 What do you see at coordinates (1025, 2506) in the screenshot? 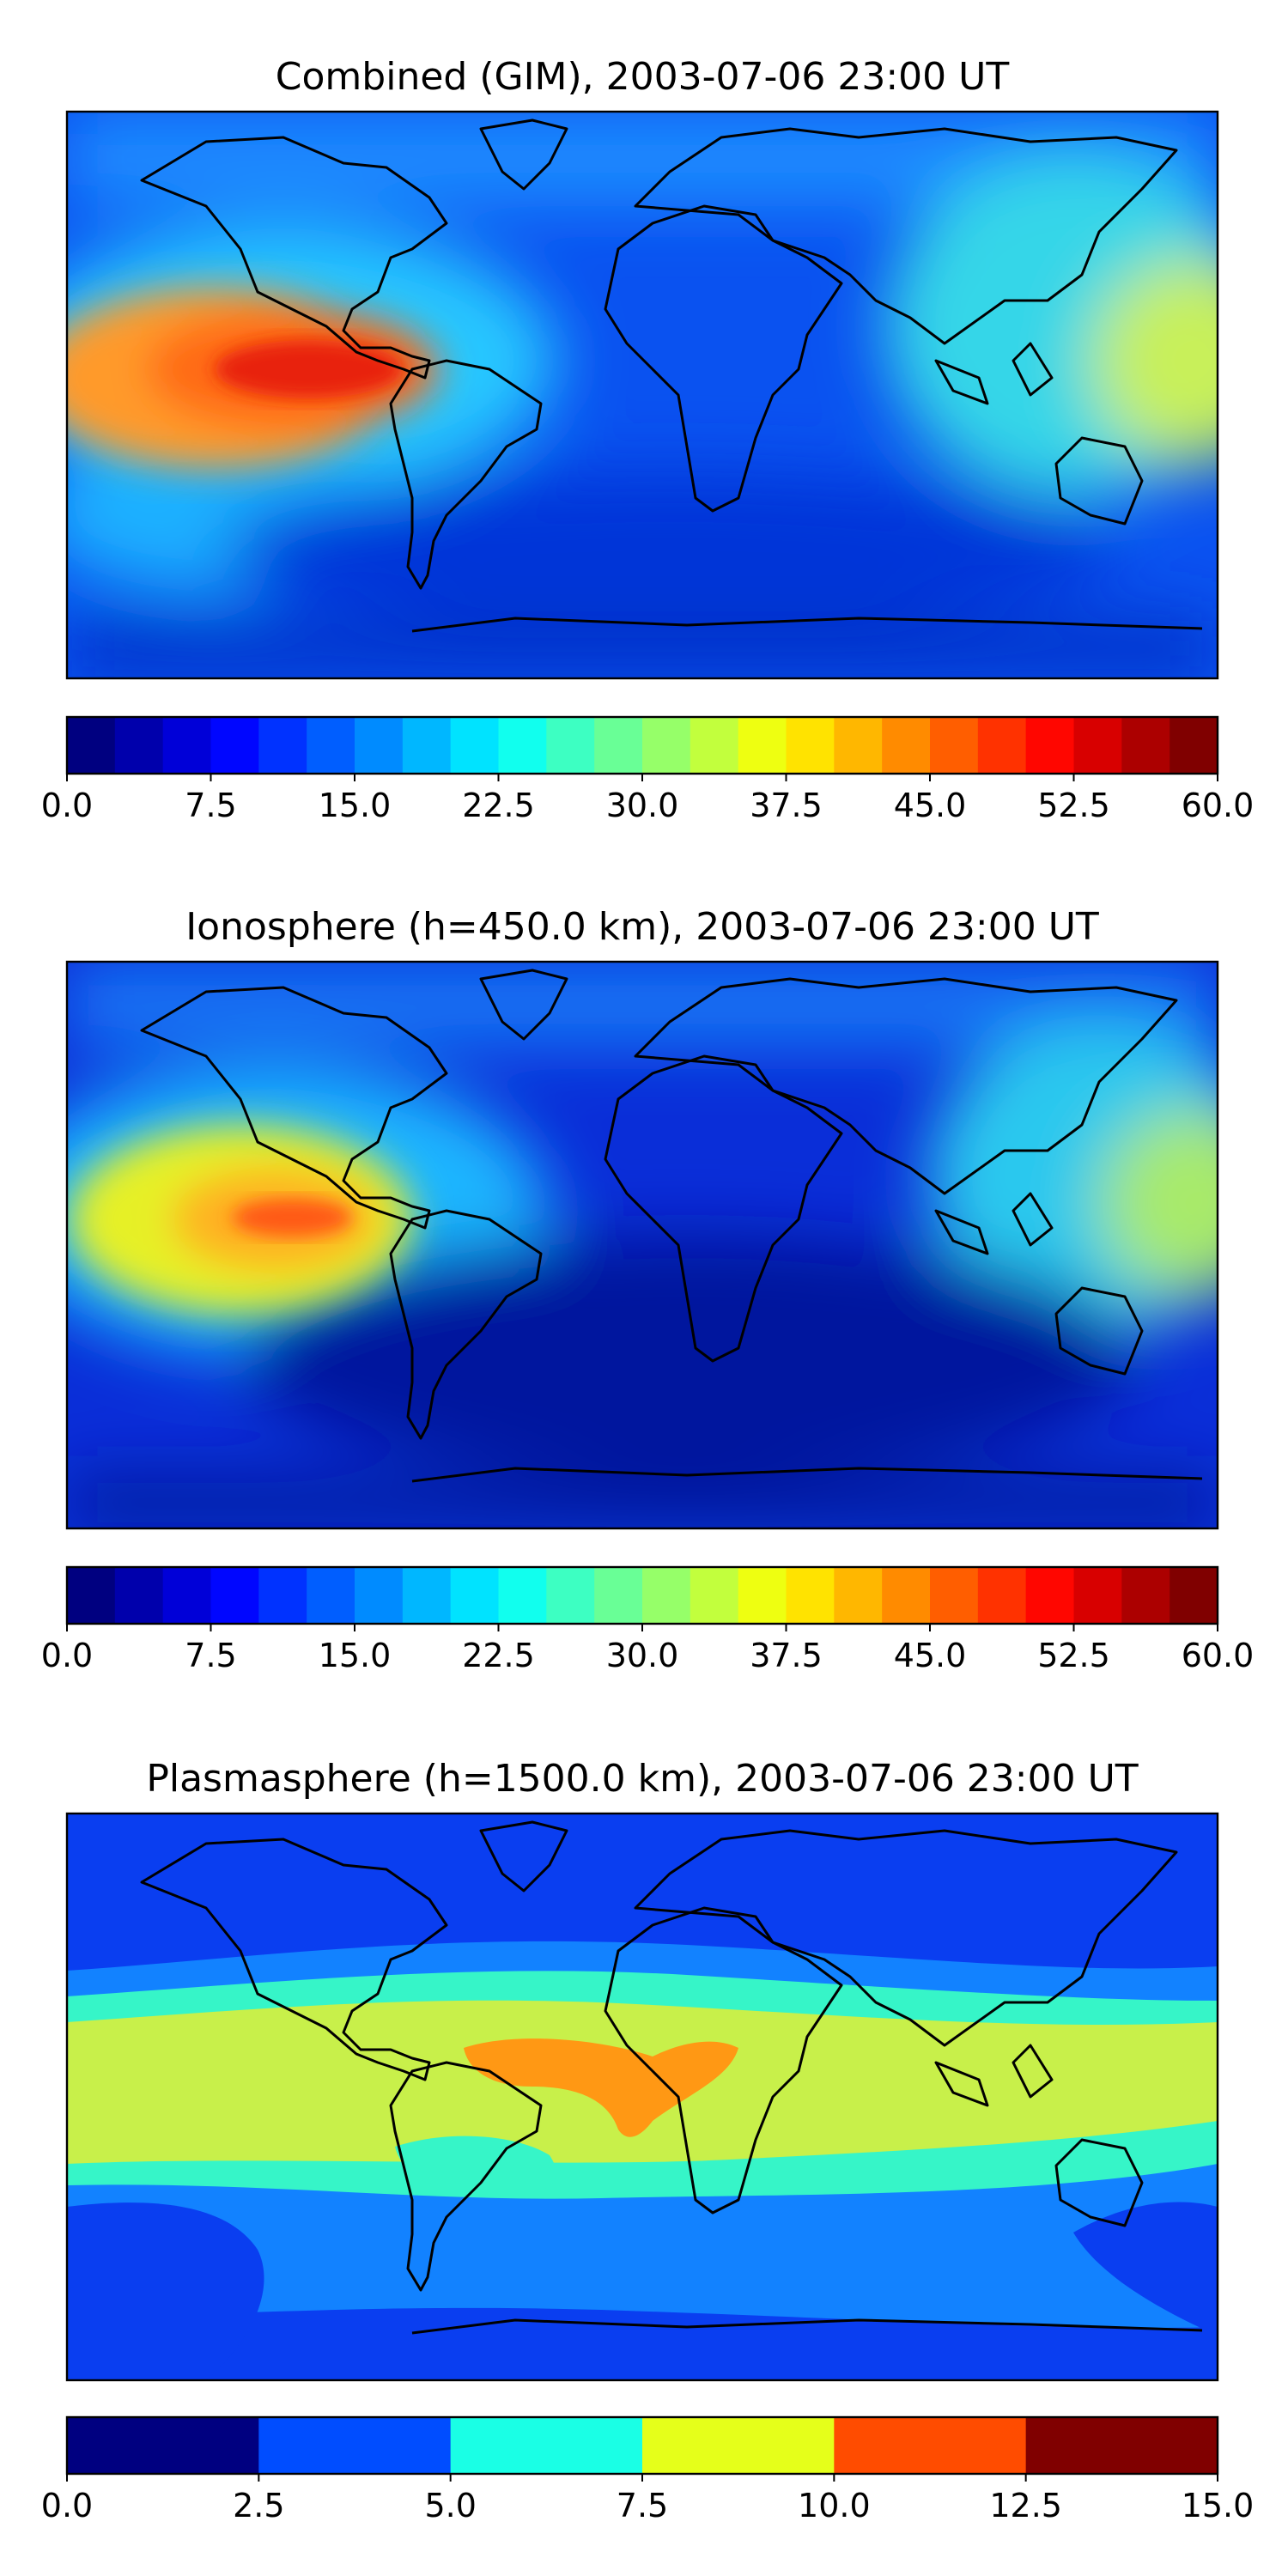
I see `colorbar-3-tick-label: 12.5` at bounding box center [1025, 2506].